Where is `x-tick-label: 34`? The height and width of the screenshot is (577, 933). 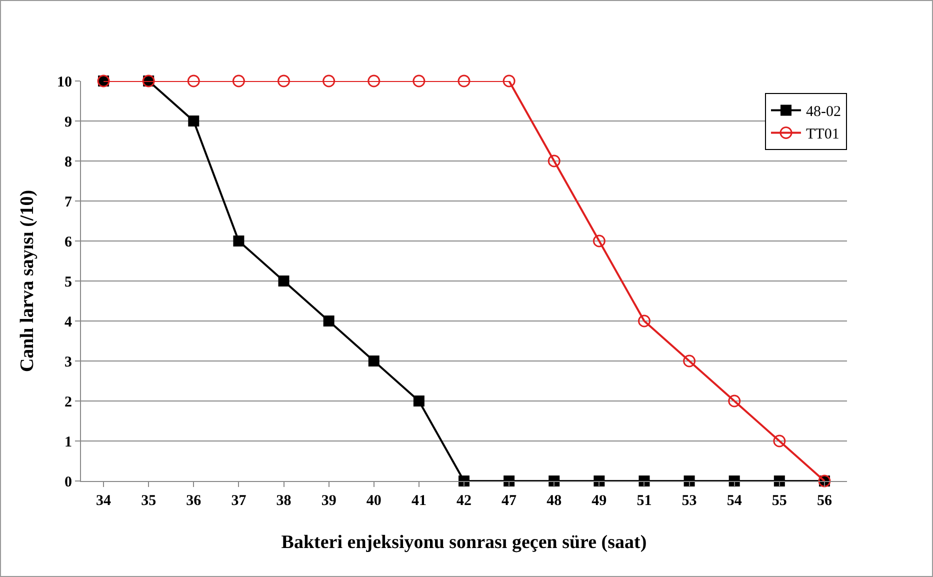 x-tick-label: 34 is located at coordinates (104, 501).